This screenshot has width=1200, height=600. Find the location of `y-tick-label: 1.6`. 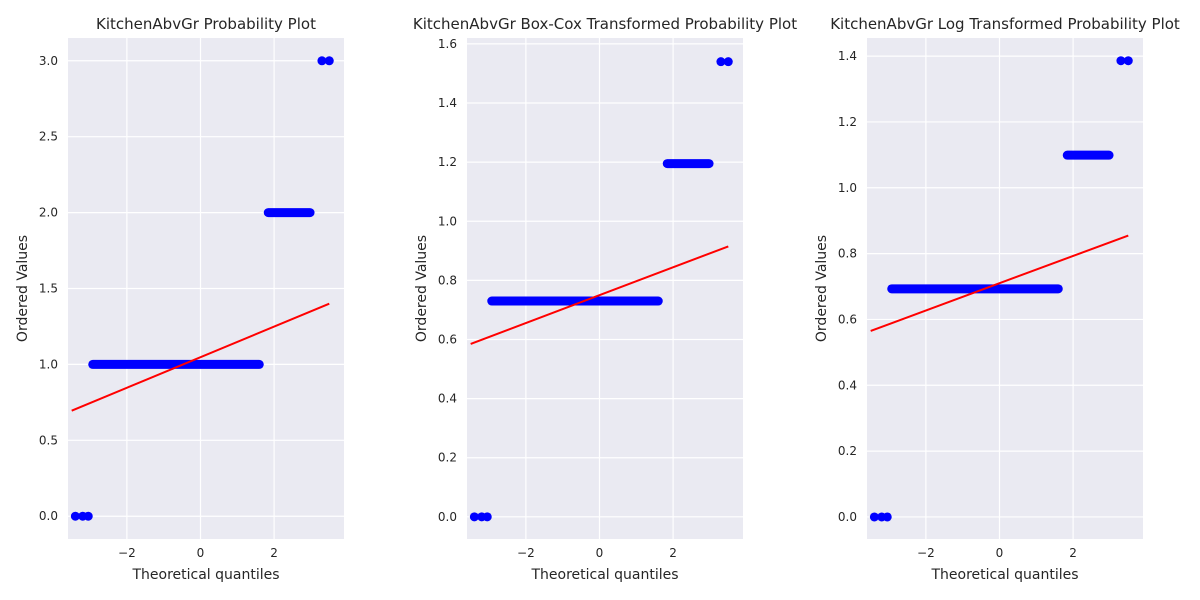

y-tick-label: 1.6 is located at coordinates (447, 44).